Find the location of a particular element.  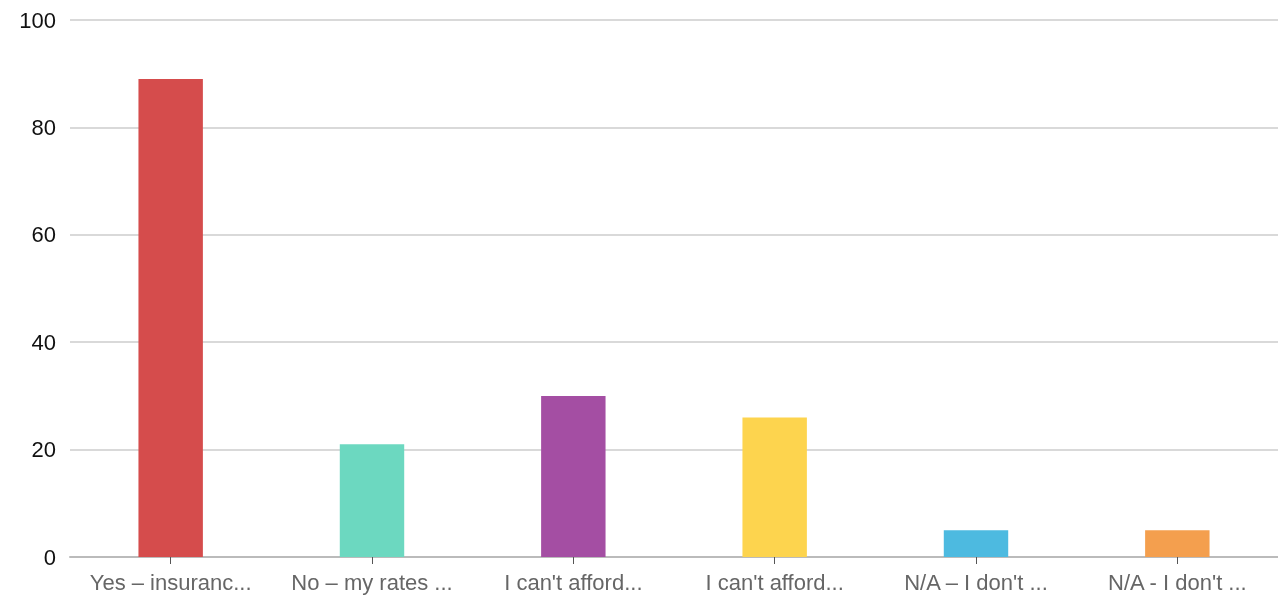

y-tick-label: 100 is located at coordinates (37, 20).